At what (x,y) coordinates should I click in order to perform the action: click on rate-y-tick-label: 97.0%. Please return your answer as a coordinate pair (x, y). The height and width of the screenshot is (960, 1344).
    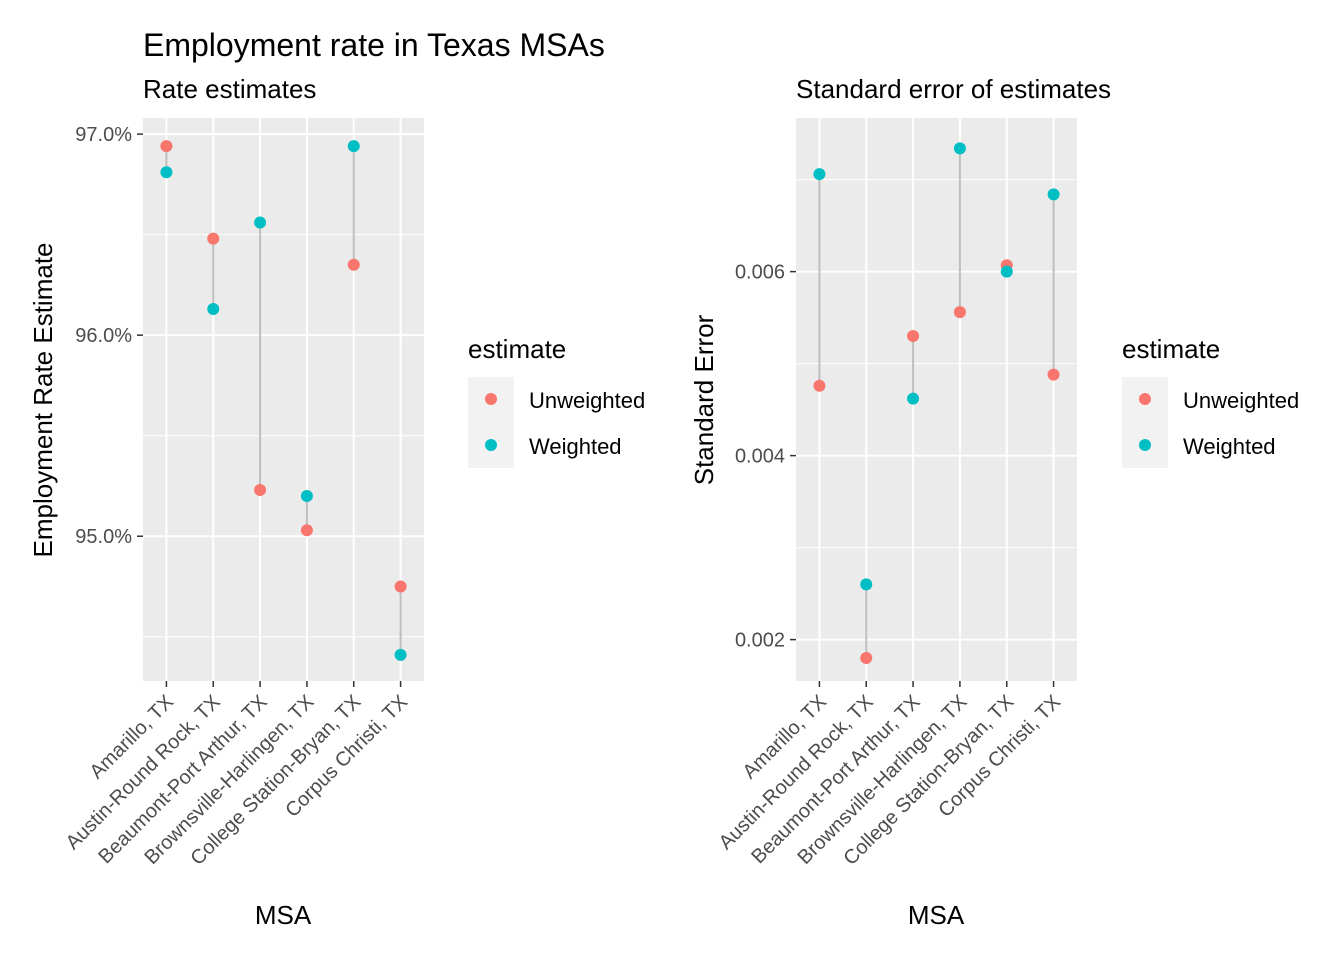
    Looking at the image, I should click on (103, 135).